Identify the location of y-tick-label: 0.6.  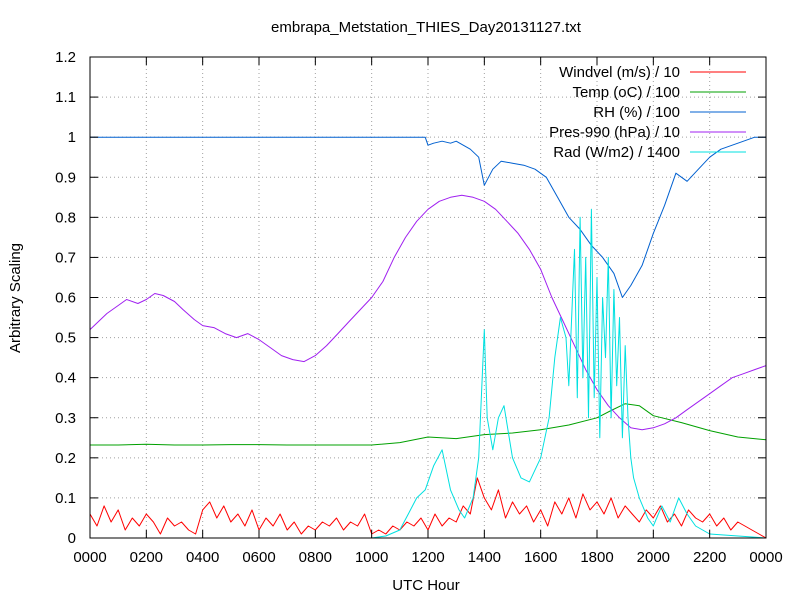
(65, 298).